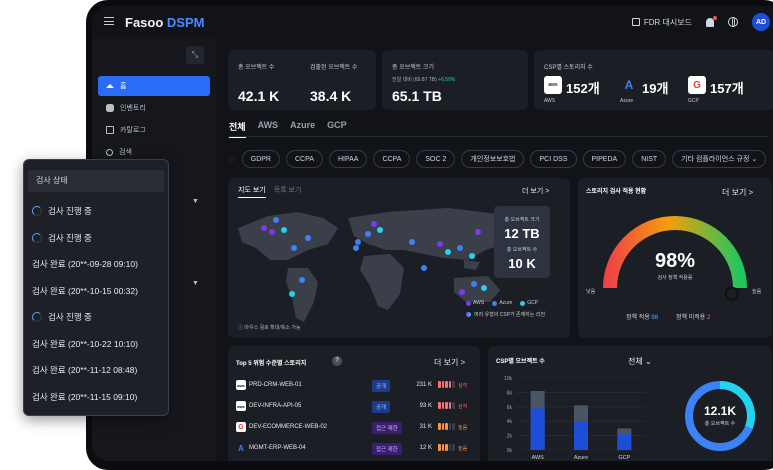 This screenshot has height=470, width=773. Describe the element at coordinates (354, 406) in the screenshot. I see `table-row: aws DEV-INFRA-API-05 공개 93 K 심각` at that location.